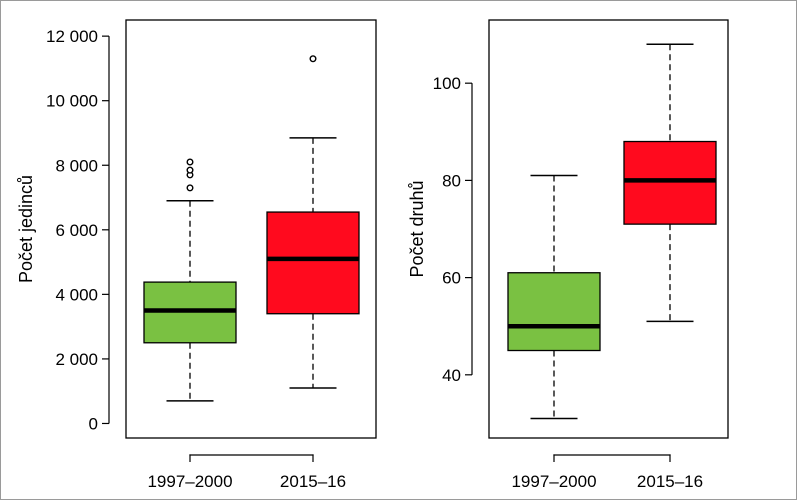 The height and width of the screenshot is (500, 797). I want to click on y-tick-label: 6 000, so click(76, 230).